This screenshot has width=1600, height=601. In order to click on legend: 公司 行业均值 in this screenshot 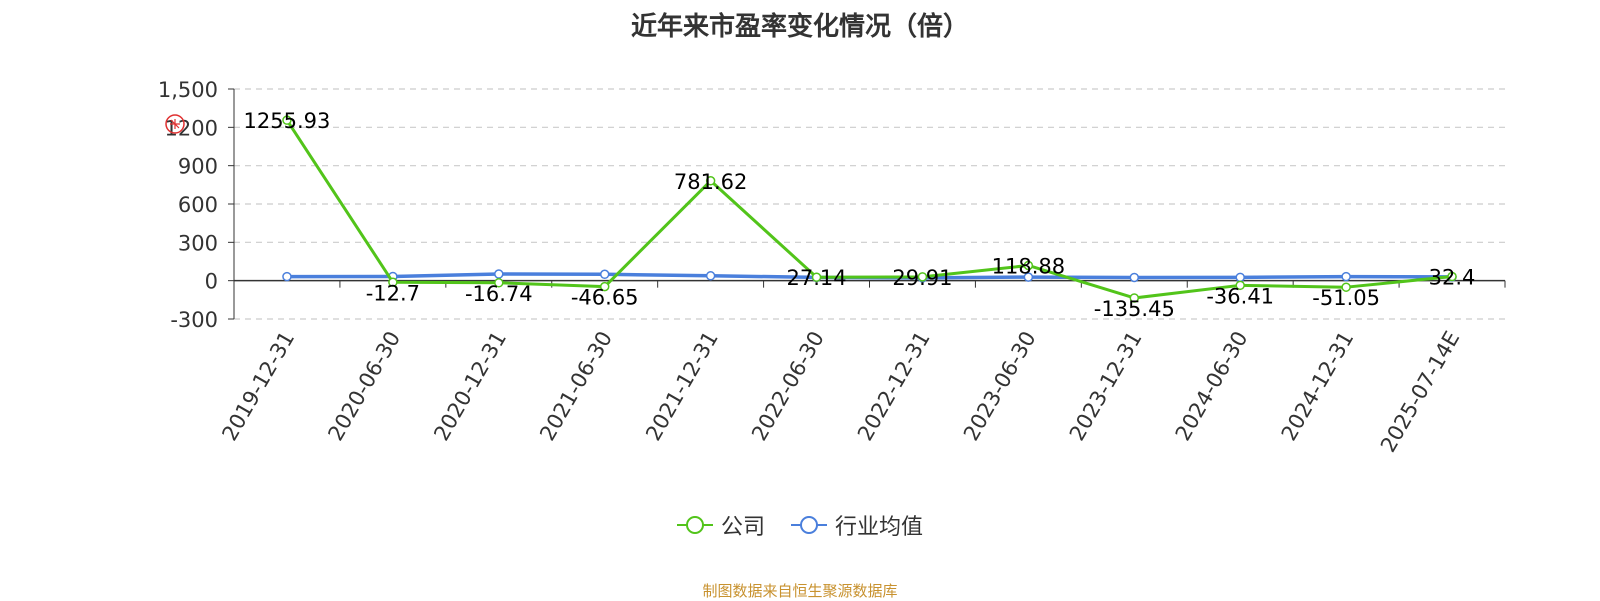, I will do `click(800, 525)`.